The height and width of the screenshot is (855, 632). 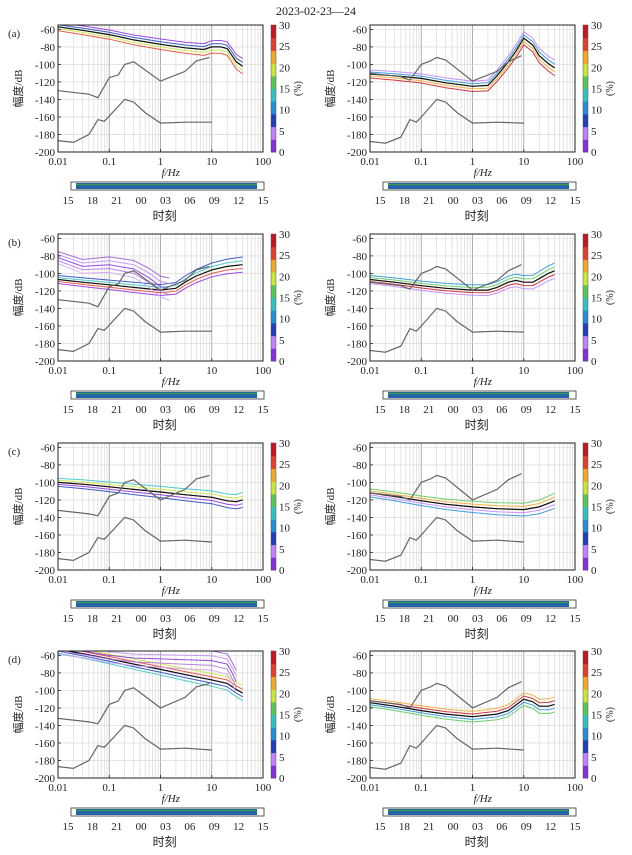 I want to click on y-tick-label: -80, so click(x=359, y=257).